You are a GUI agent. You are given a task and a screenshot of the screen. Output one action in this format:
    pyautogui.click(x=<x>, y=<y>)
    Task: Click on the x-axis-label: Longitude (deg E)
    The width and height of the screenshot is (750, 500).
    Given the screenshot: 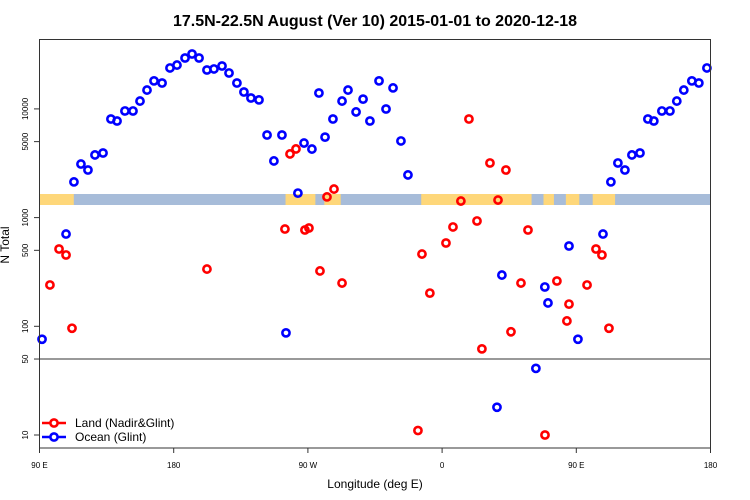 What is the action you would take?
    pyautogui.click(x=374, y=484)
    